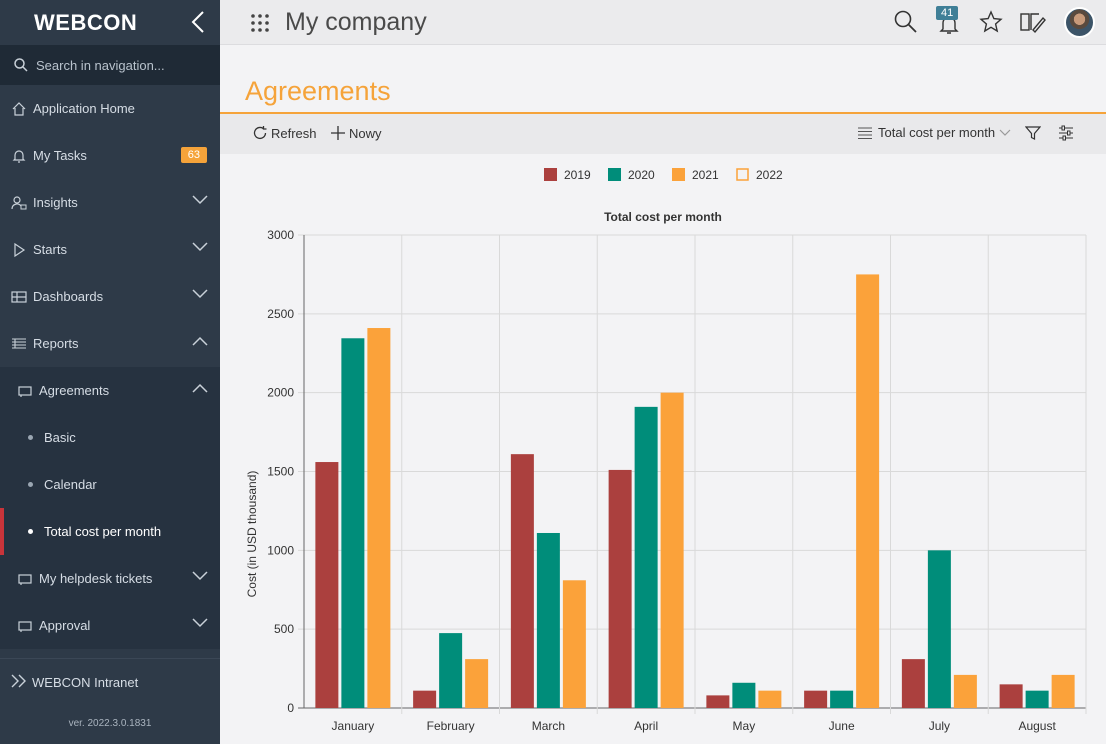  Describe the element at coordinates (318, 91) in the screenshot. I see `page-title: Agreements` at that location.